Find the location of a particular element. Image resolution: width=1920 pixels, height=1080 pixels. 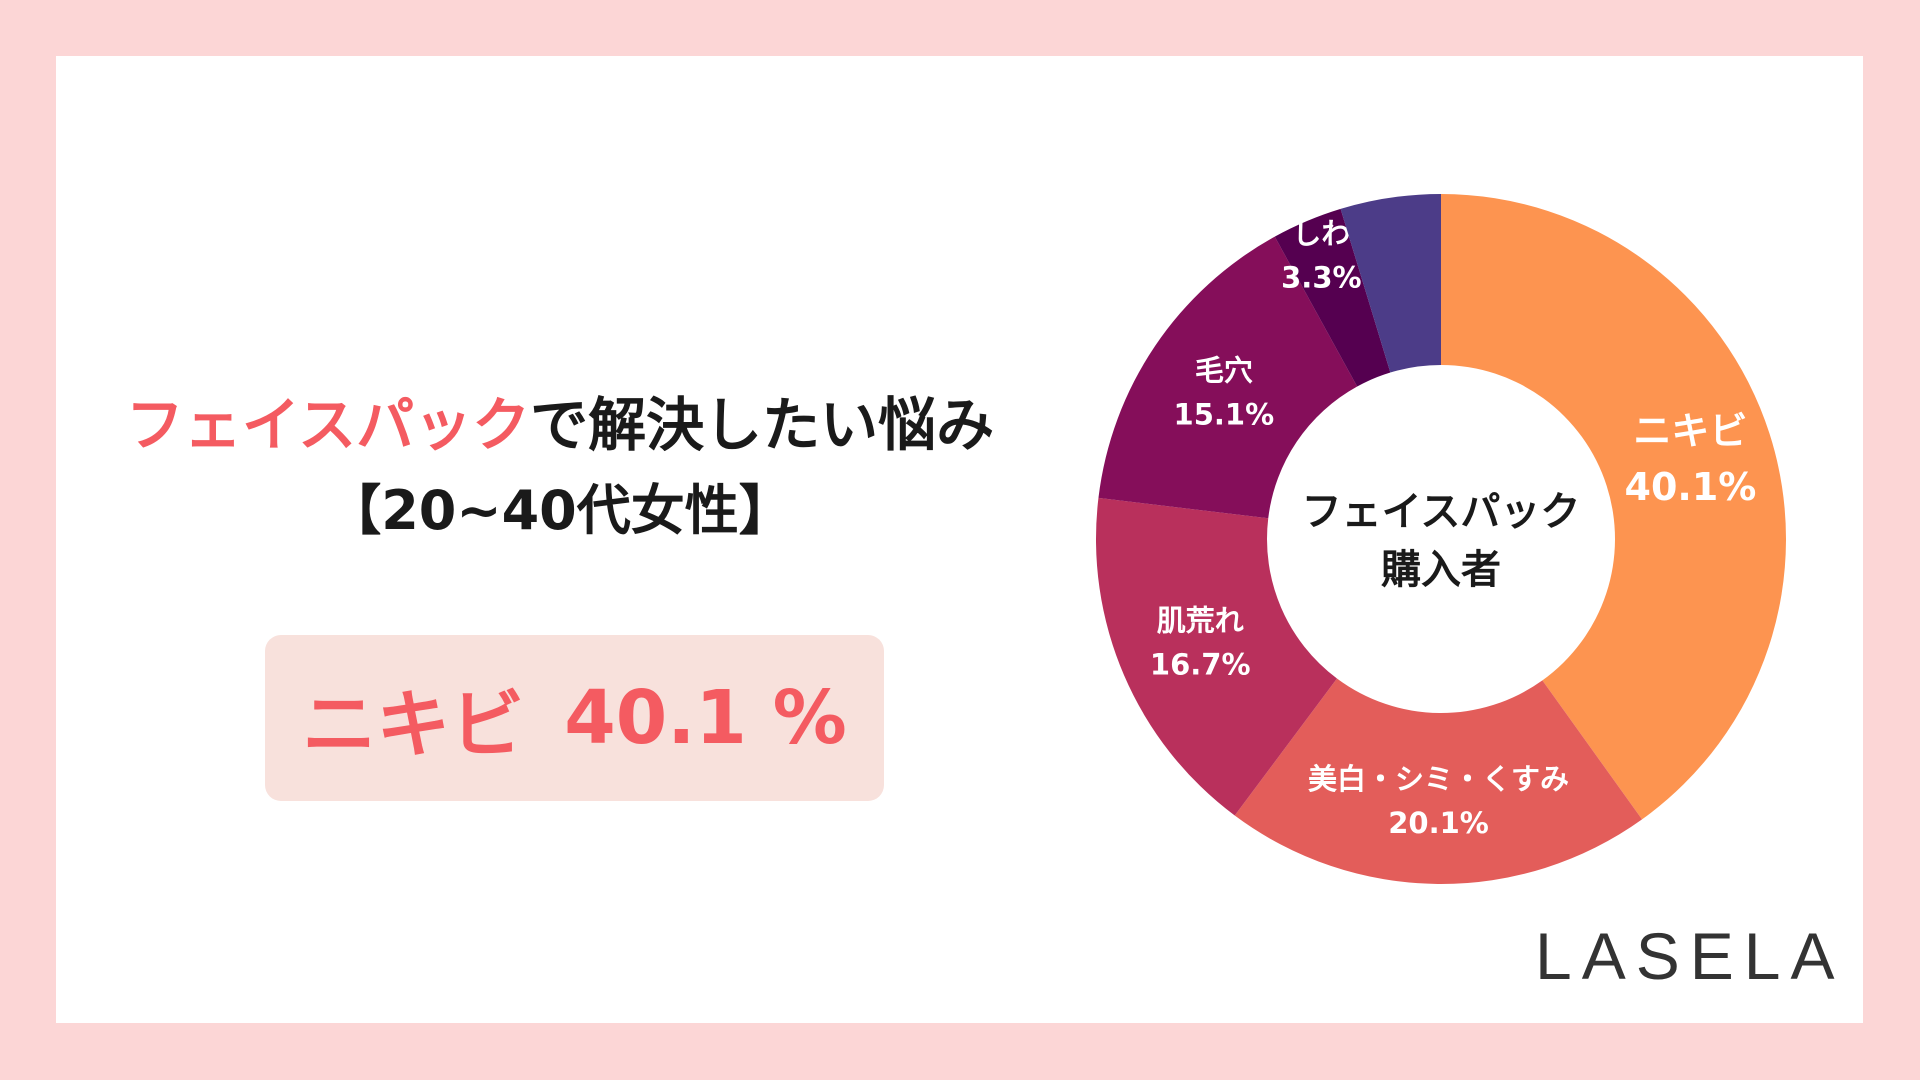

chart-title: フェイスパックで解決したい悩み is located at coordinates (560, 420).